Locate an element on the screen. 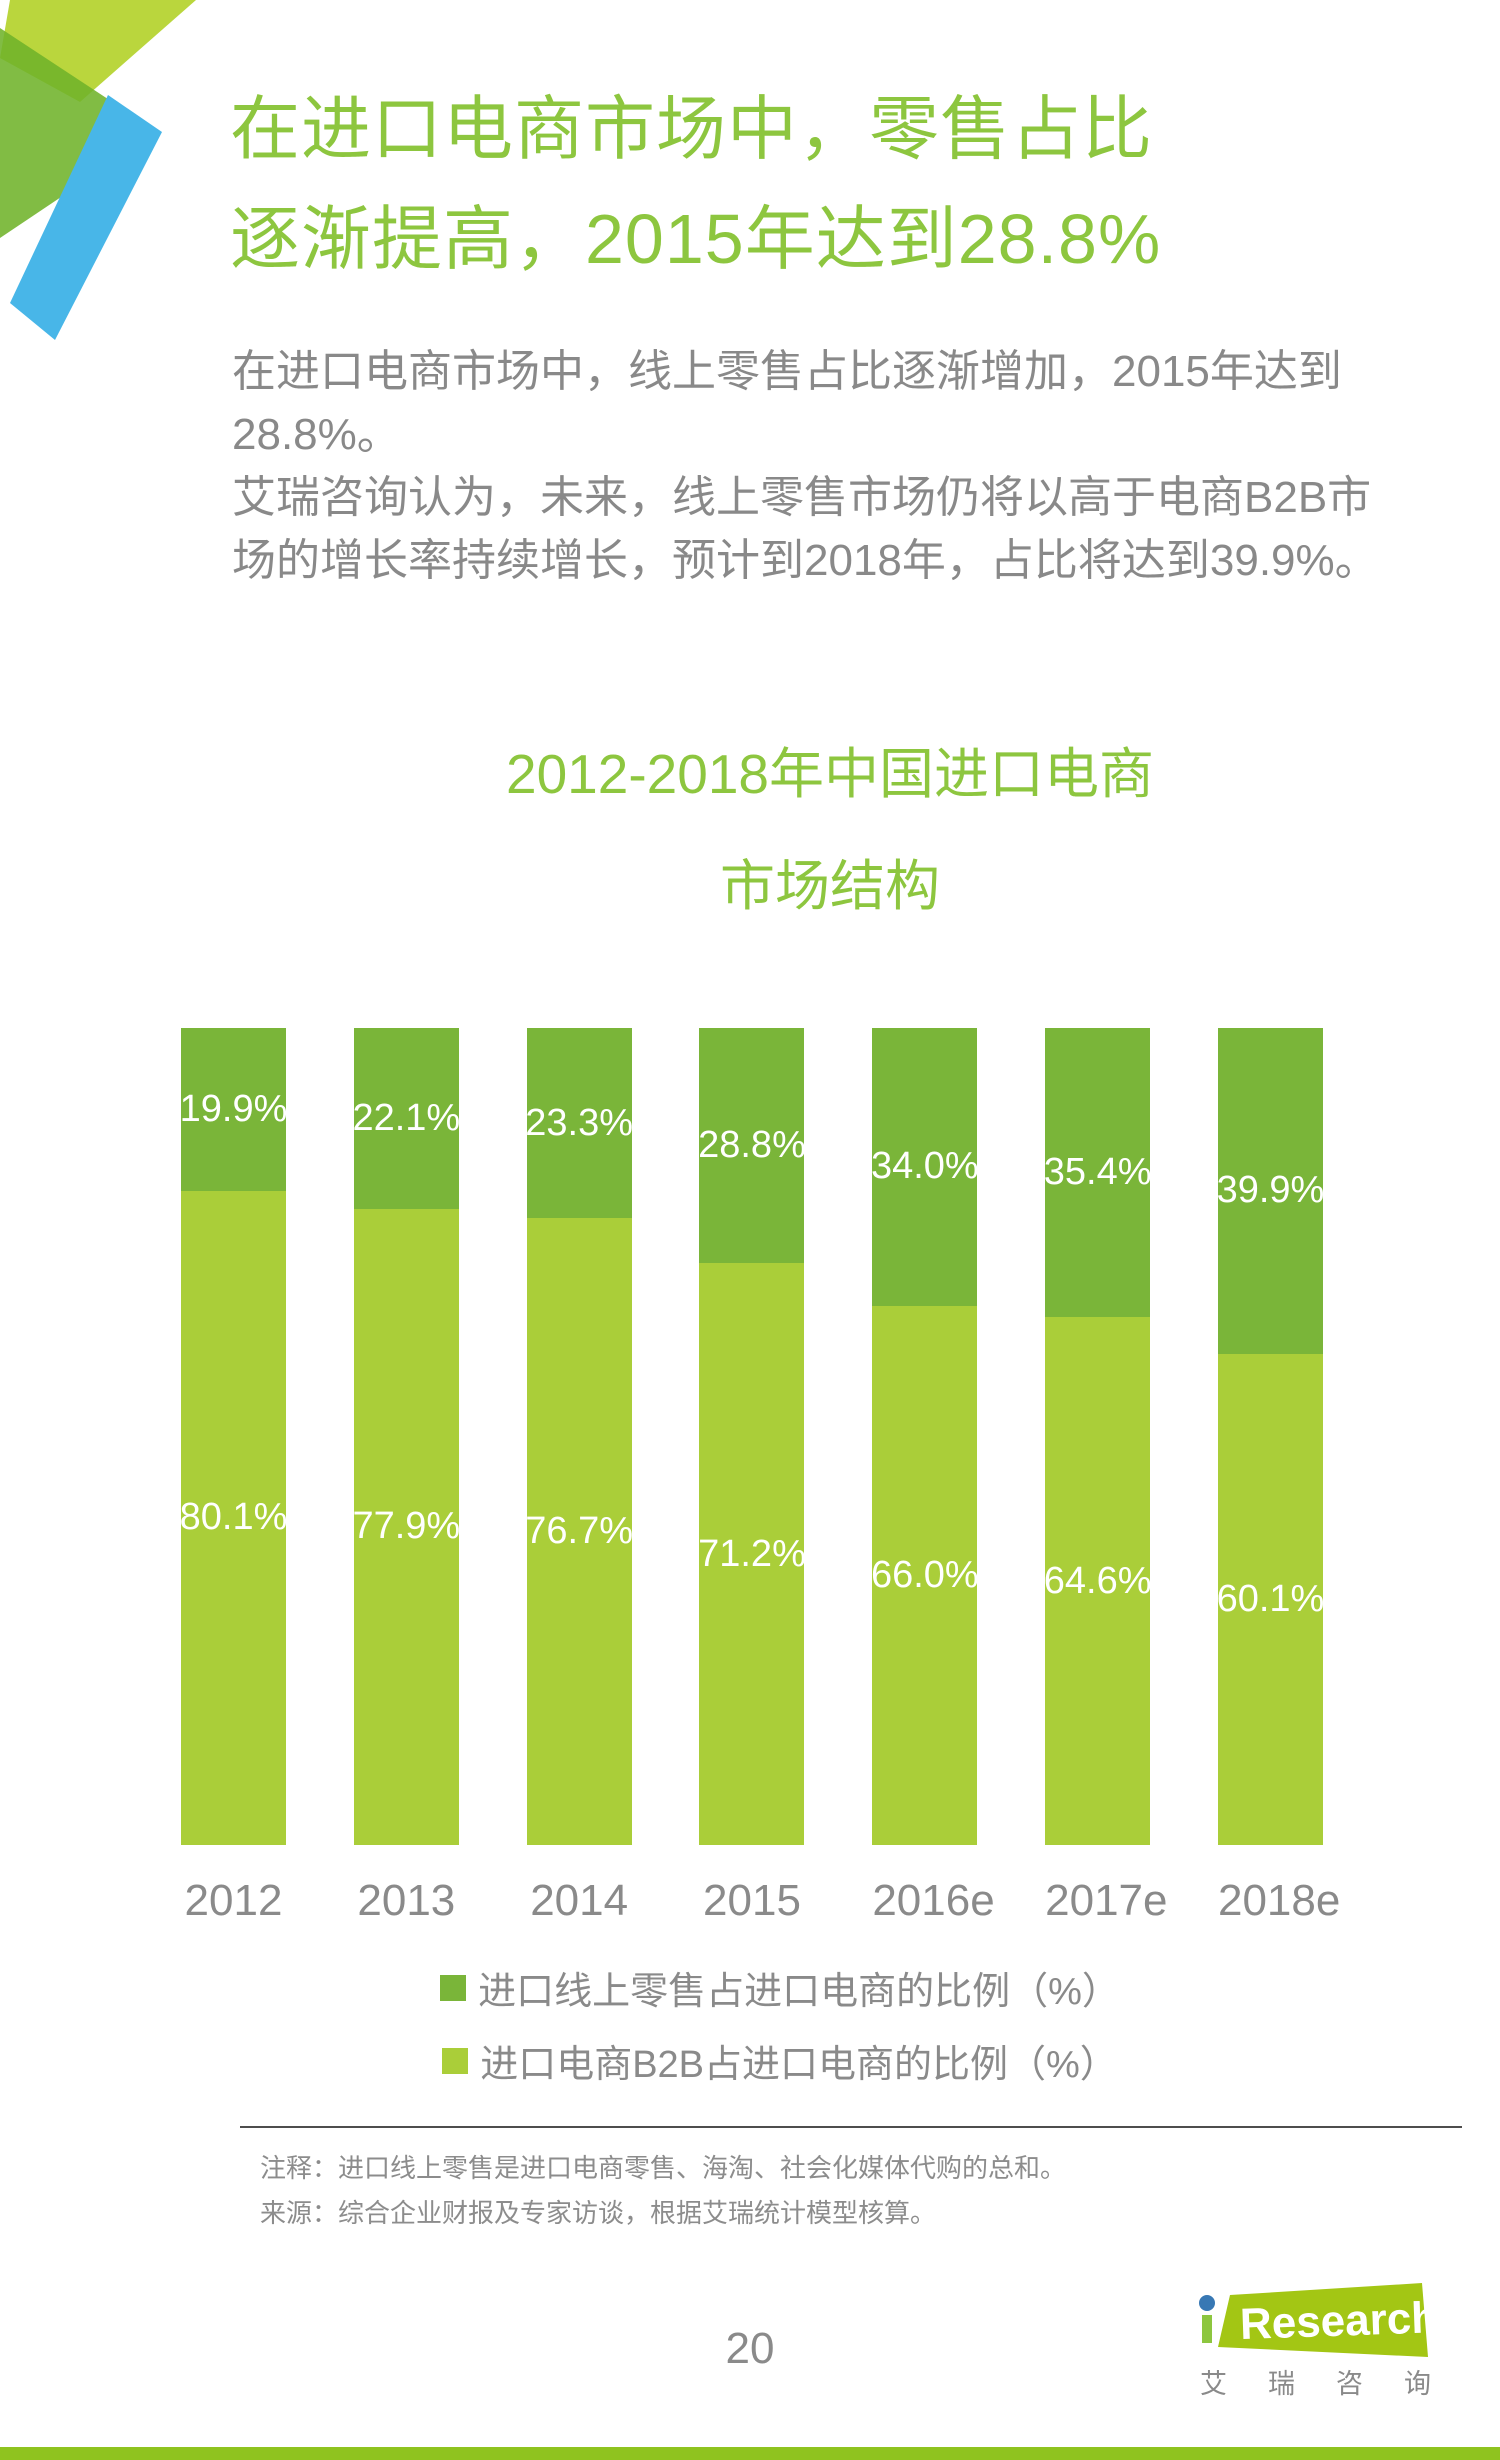 This screenshot has height=2460, width=1500. bar-value-label: 28.8% is located at coordinates (752, 1145).